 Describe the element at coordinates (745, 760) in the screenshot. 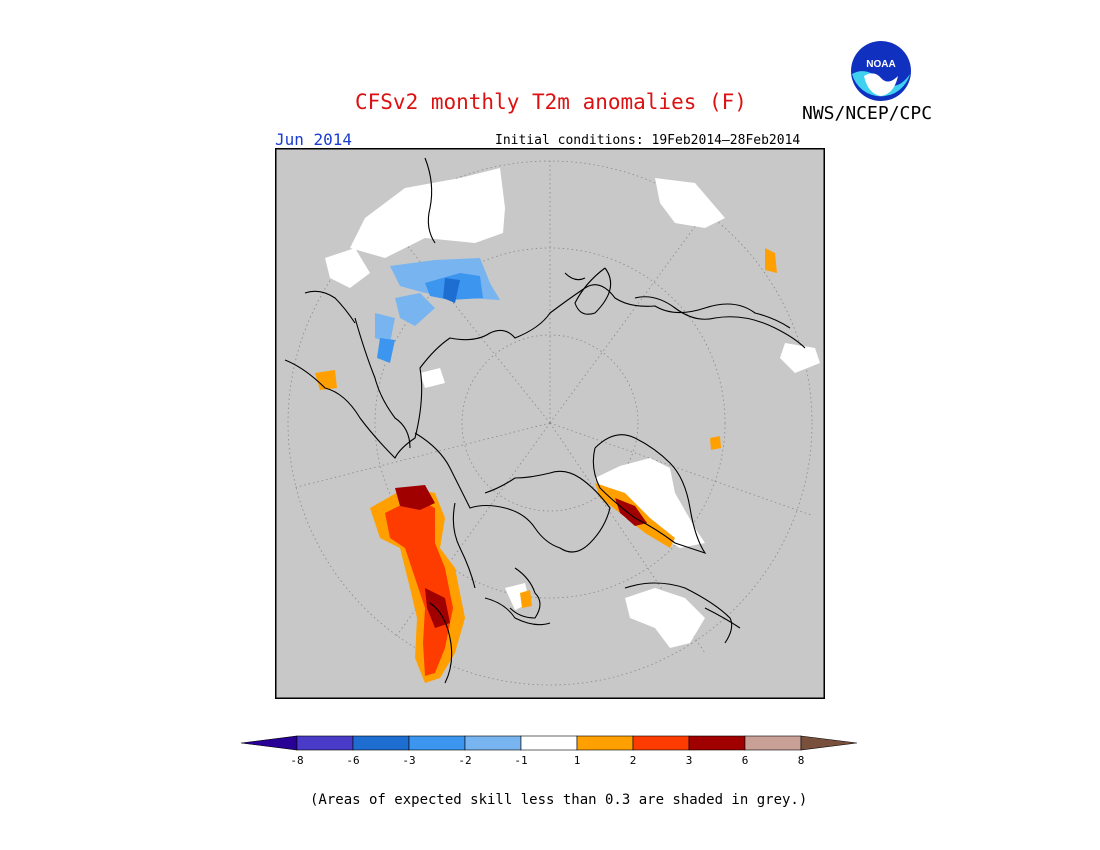

I see `colorbar-tick-label: 6` at that location.